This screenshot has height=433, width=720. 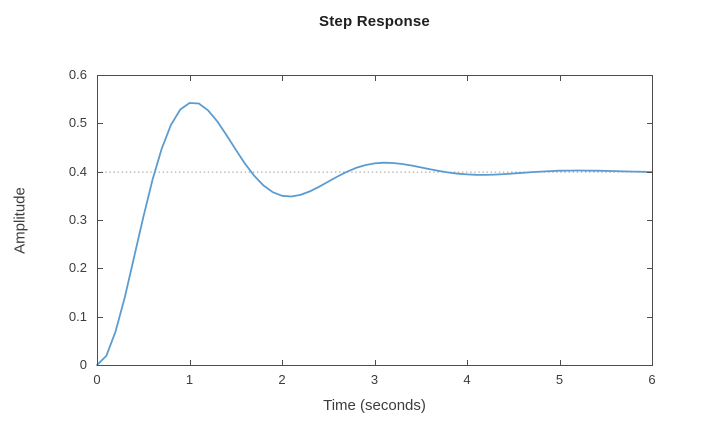 What do you see at coordinates (97, 379) in the screenshot?
I see `x-tick-label: 0` at bounding box center [97, 379].